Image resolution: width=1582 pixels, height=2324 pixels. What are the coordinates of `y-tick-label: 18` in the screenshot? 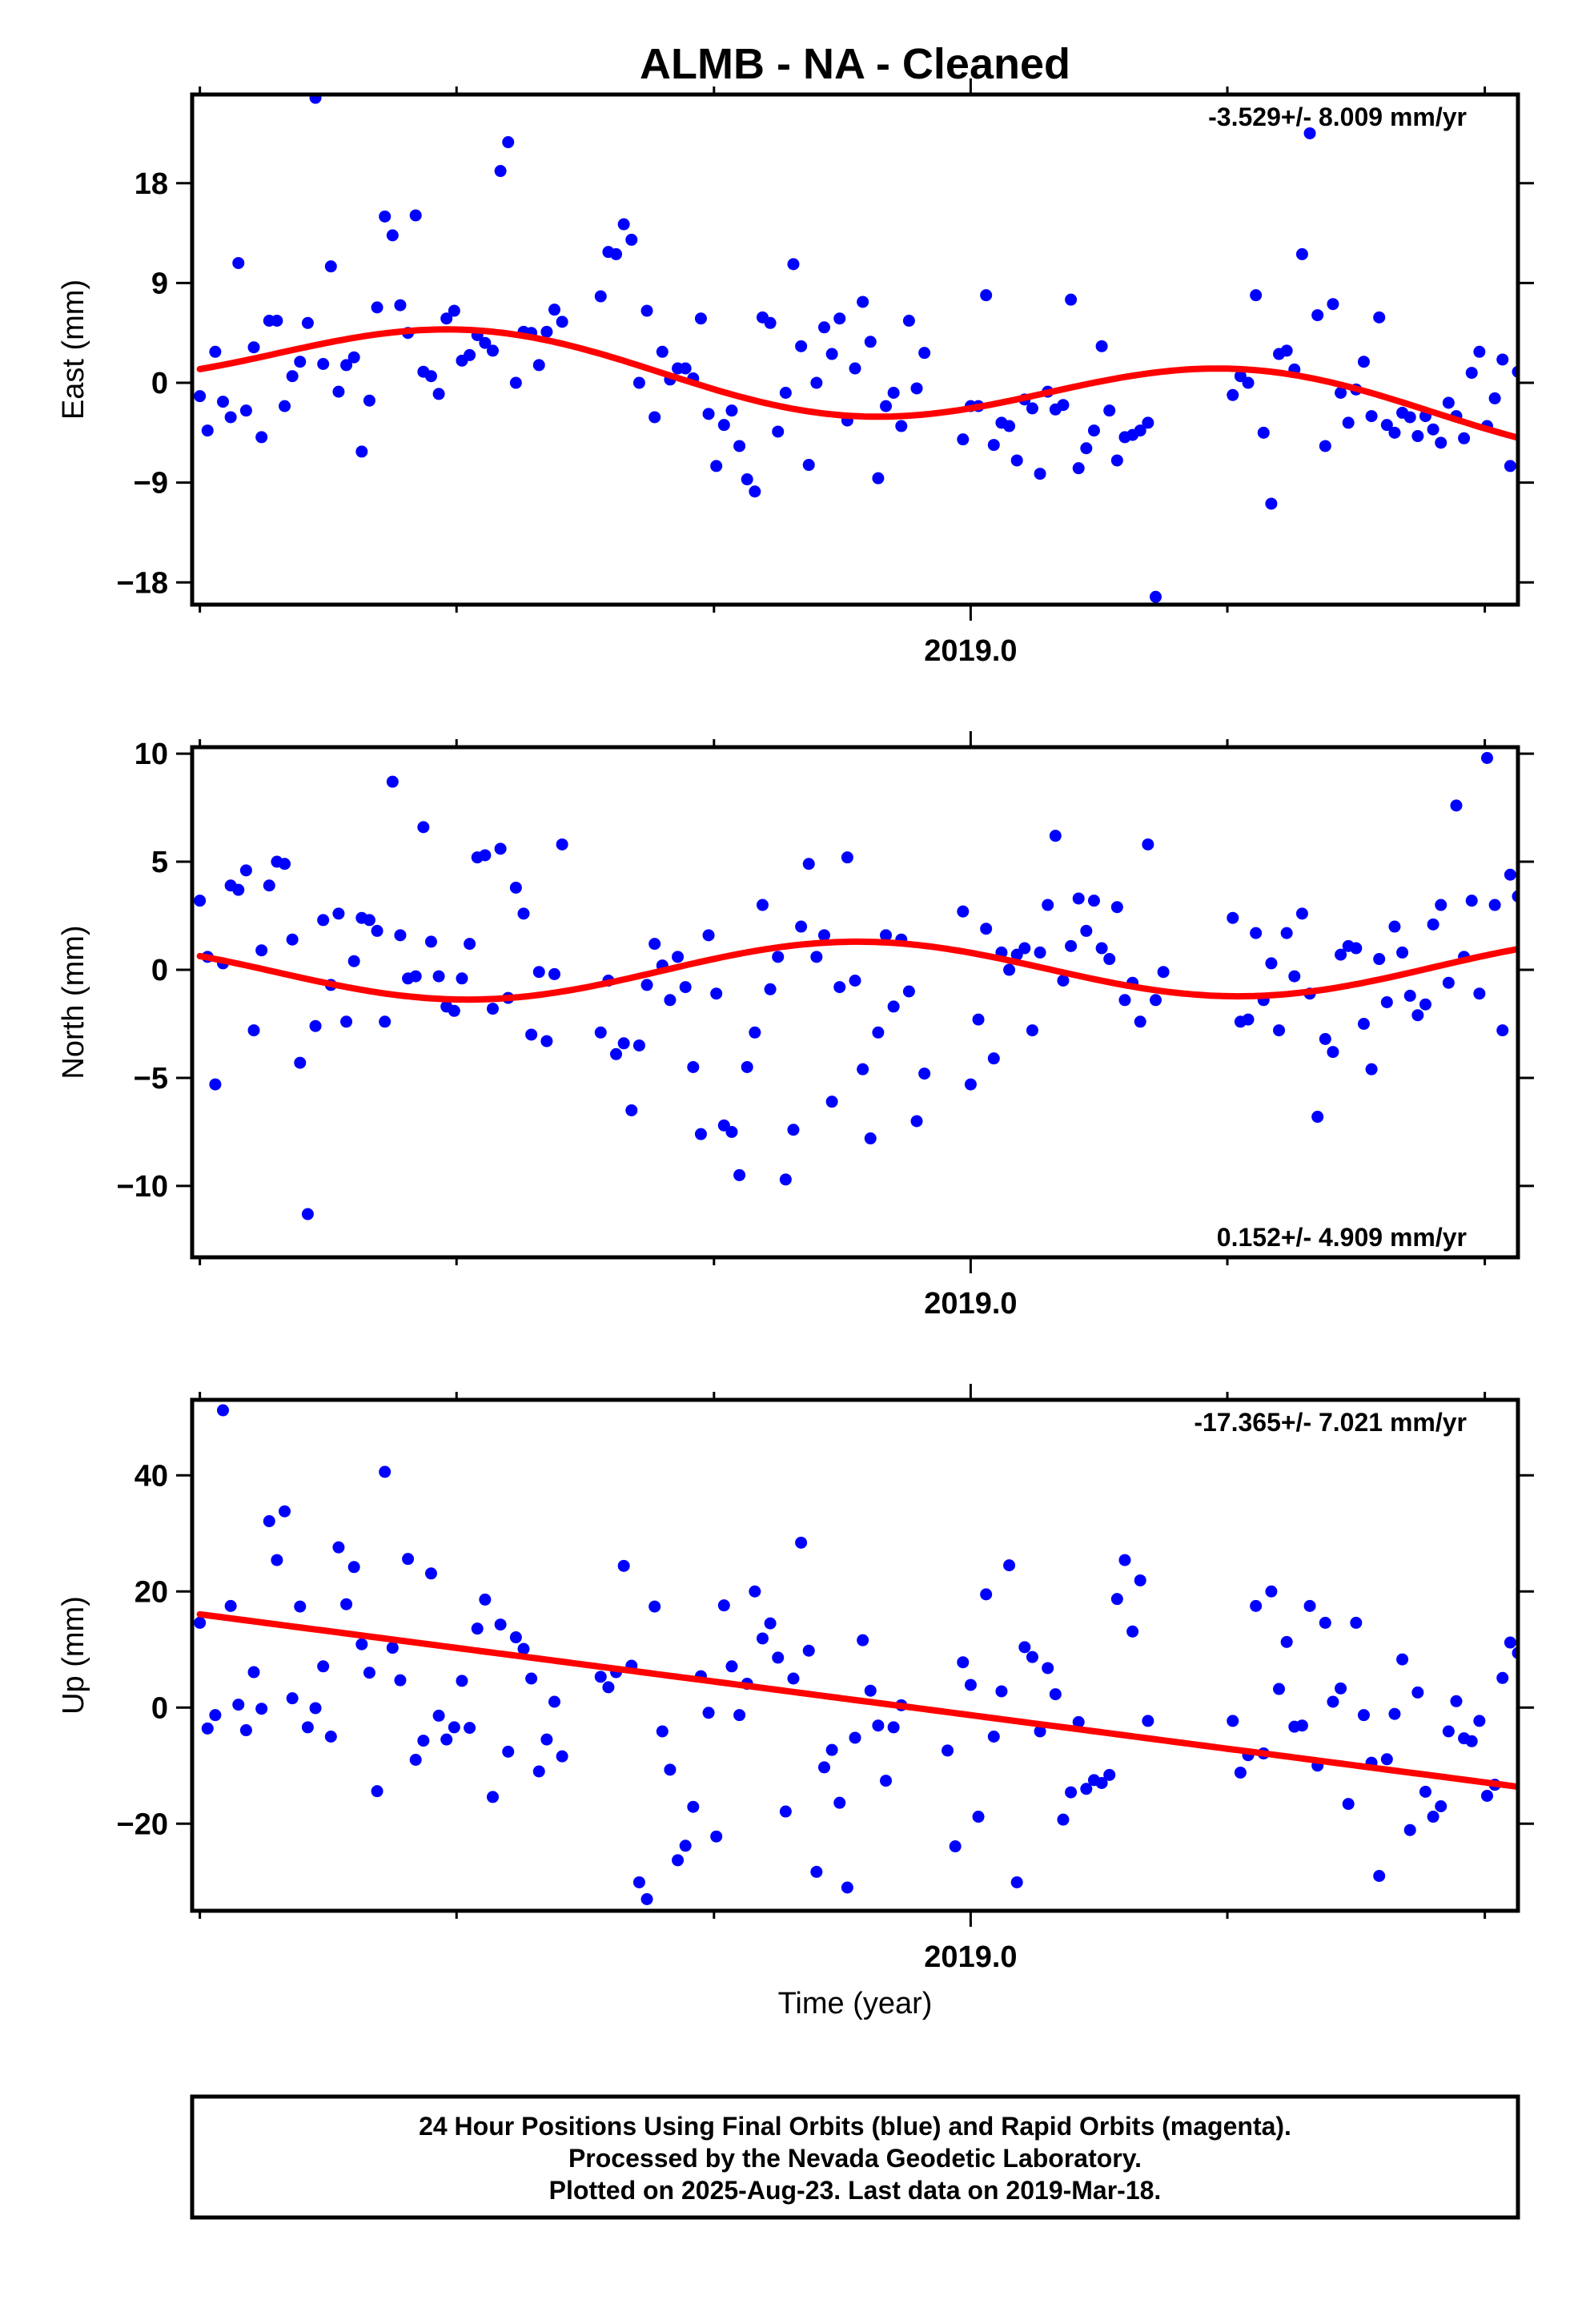 It's located at (151, 184).